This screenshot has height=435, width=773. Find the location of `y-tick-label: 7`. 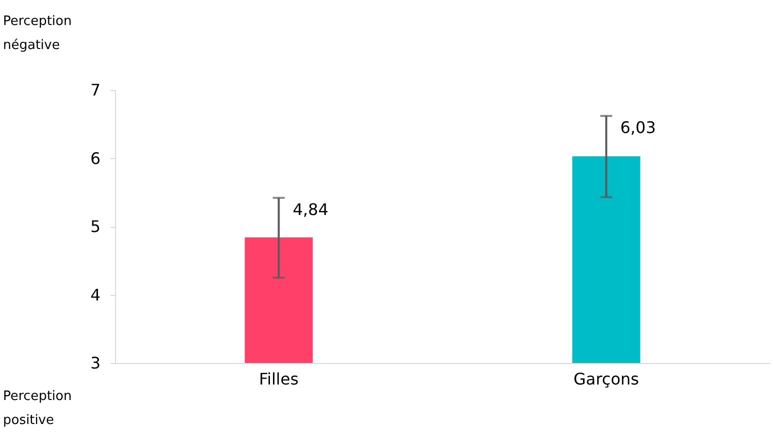

y-tick-label: 7 is located at coordinates (95, 90).